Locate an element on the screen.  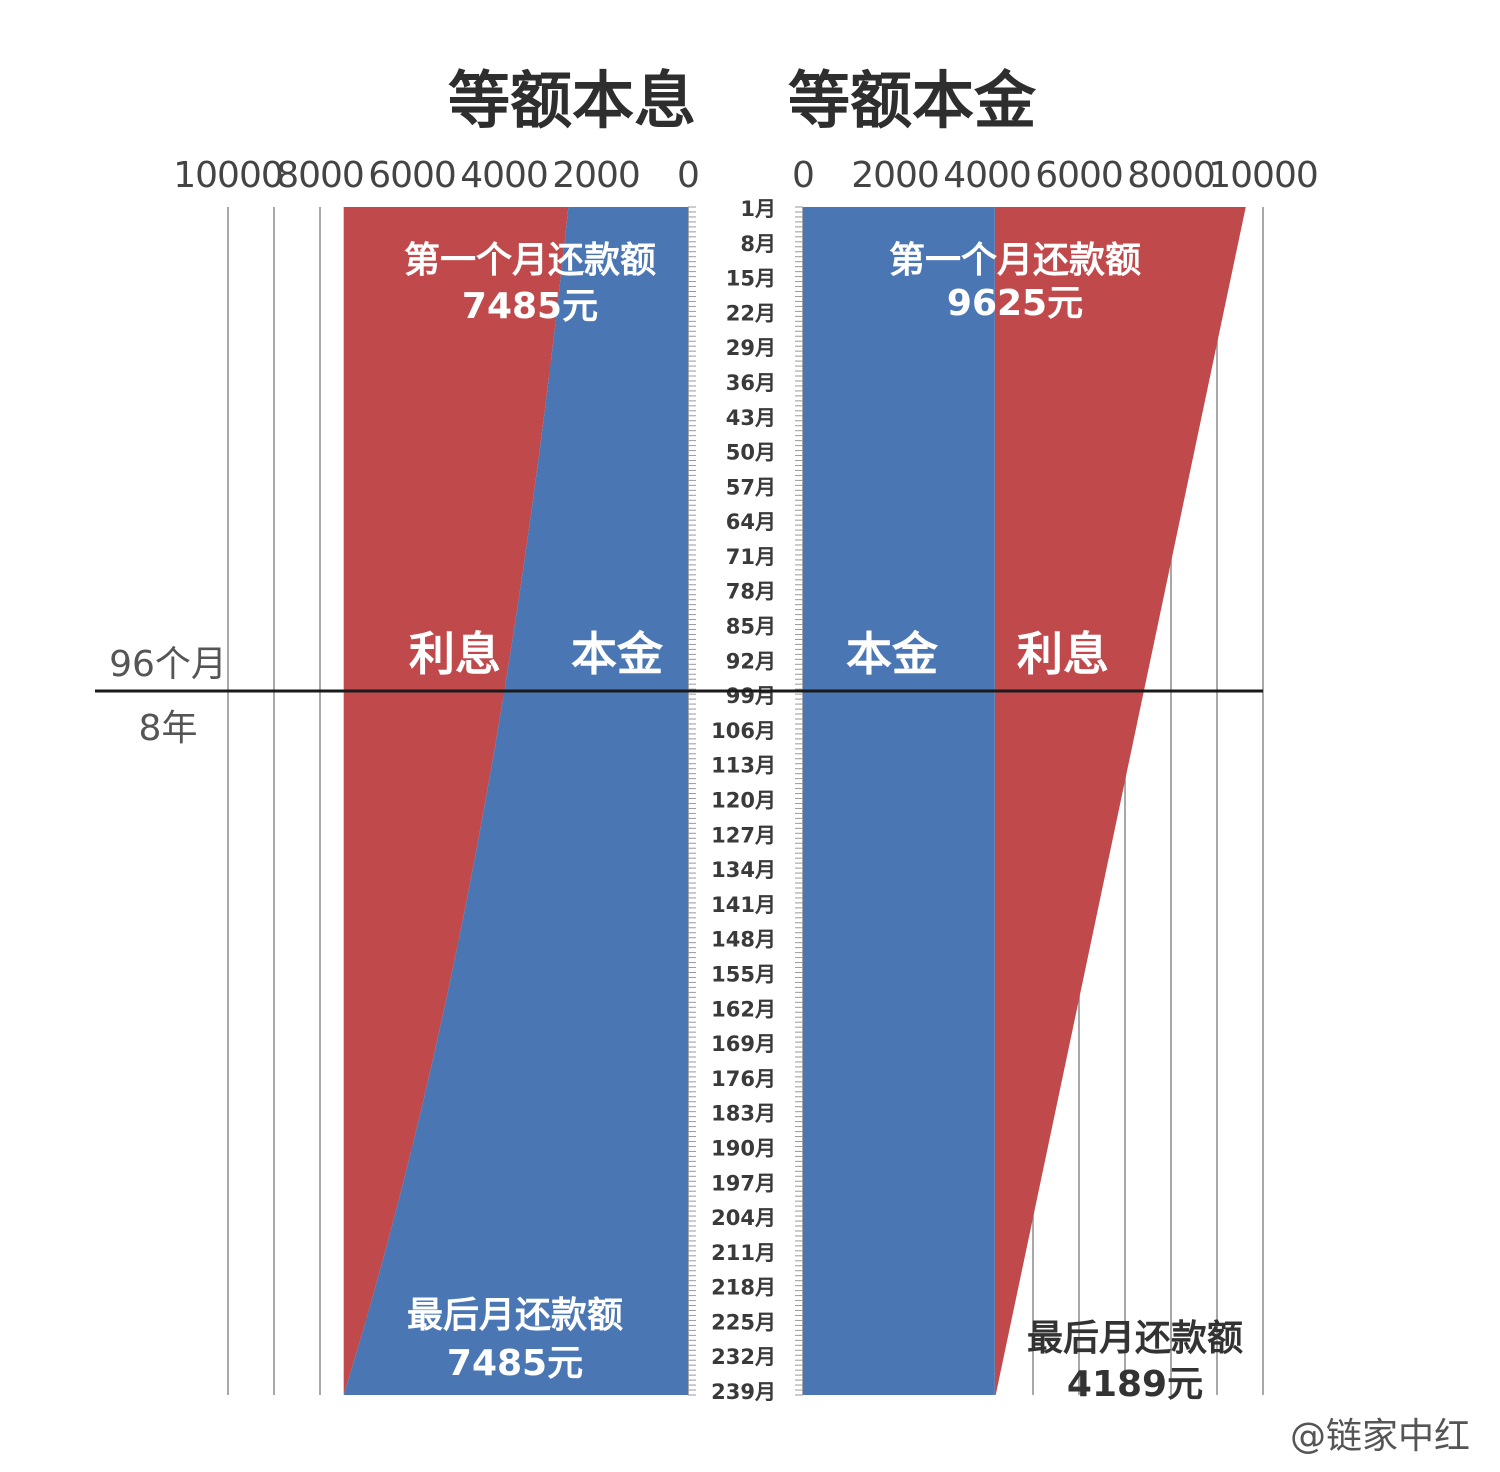
month-label: 1月 is located at coordinates (758, 209).